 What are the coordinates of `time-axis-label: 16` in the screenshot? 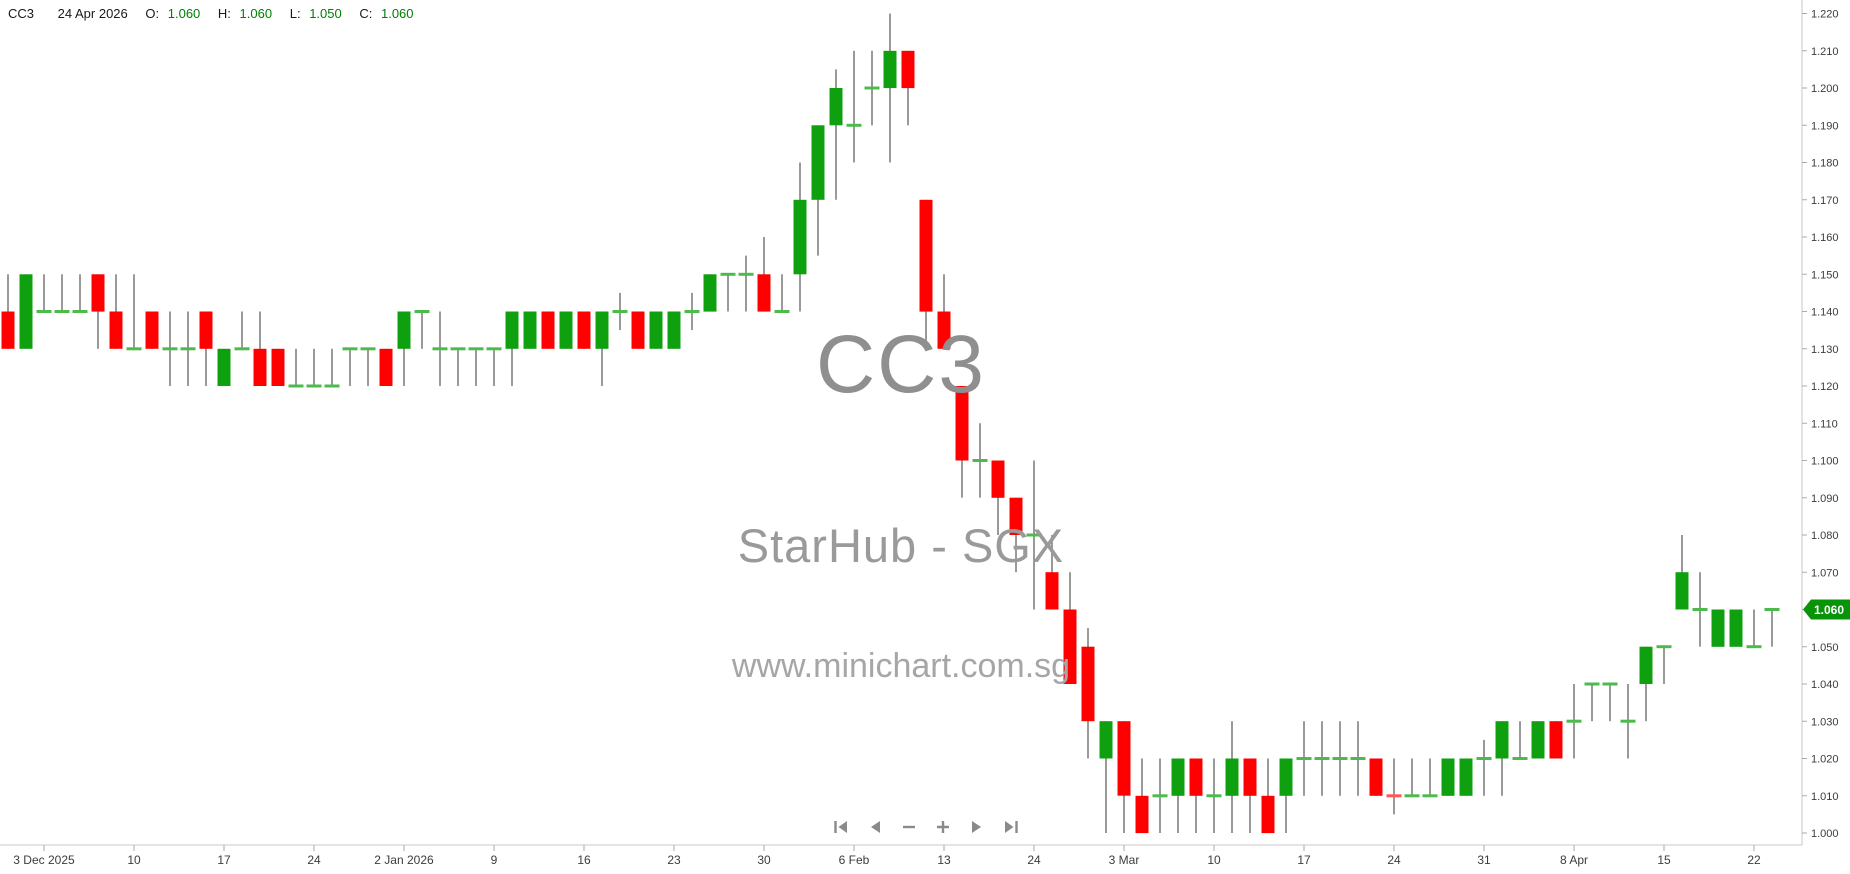 It's located at (584, 860).